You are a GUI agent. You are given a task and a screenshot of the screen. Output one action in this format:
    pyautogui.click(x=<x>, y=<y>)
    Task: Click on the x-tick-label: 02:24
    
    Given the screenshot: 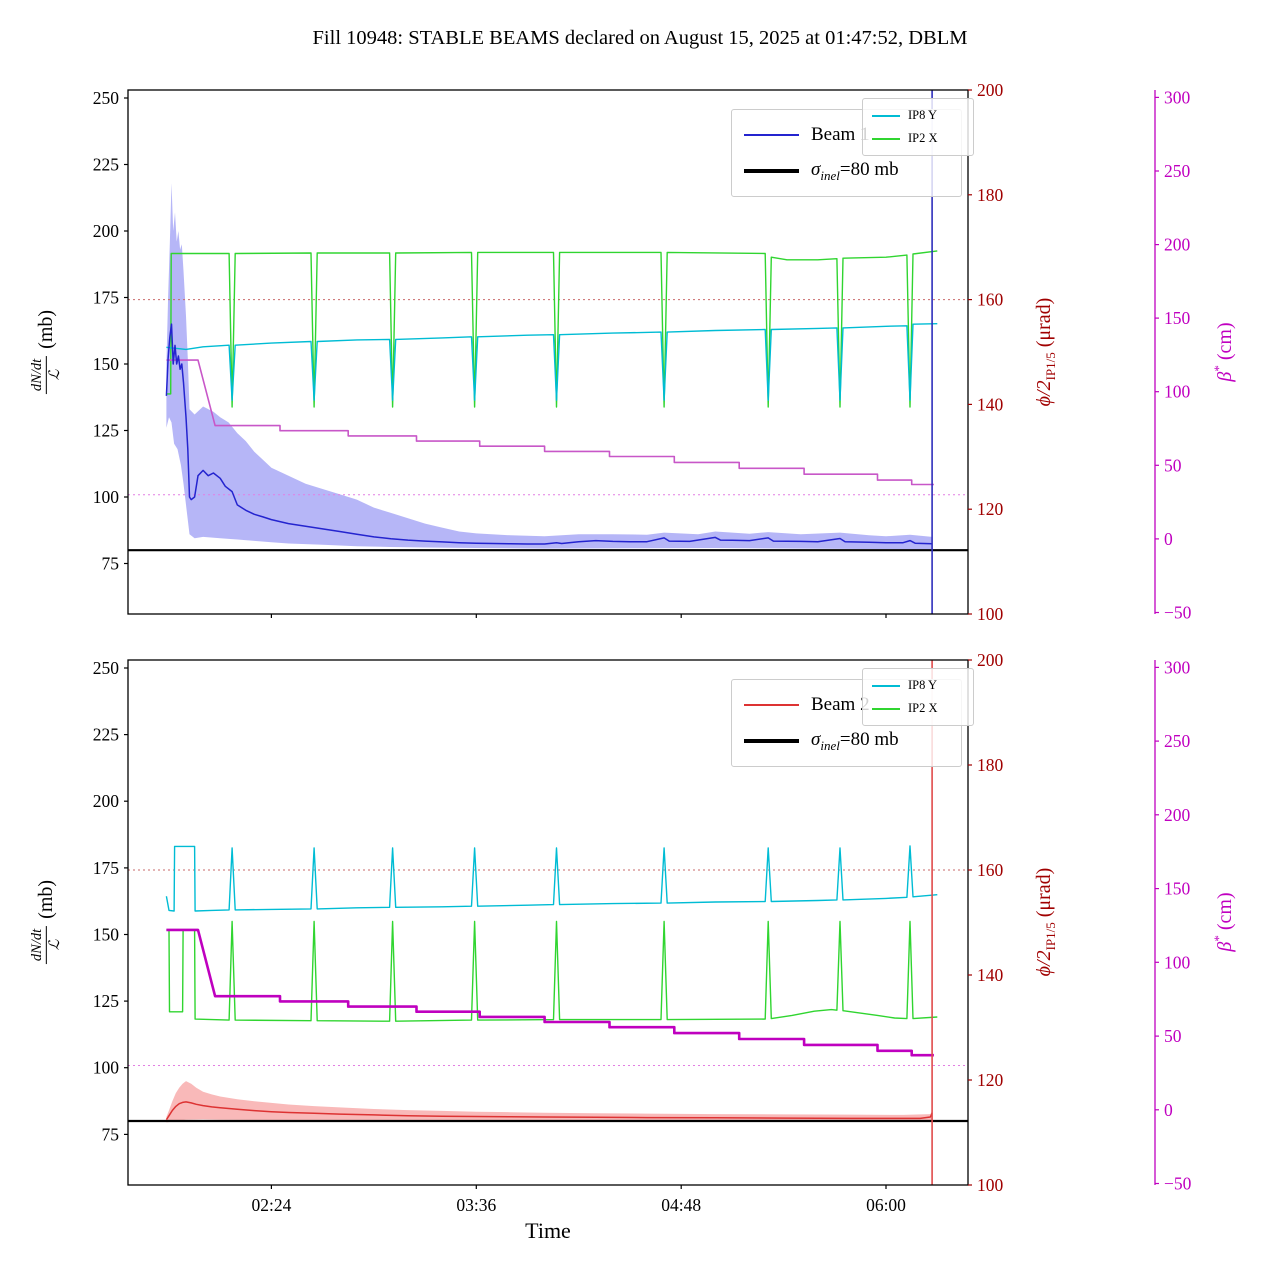 What is the action you would take?
    pyautogui.click(x=271, y=1205)
    